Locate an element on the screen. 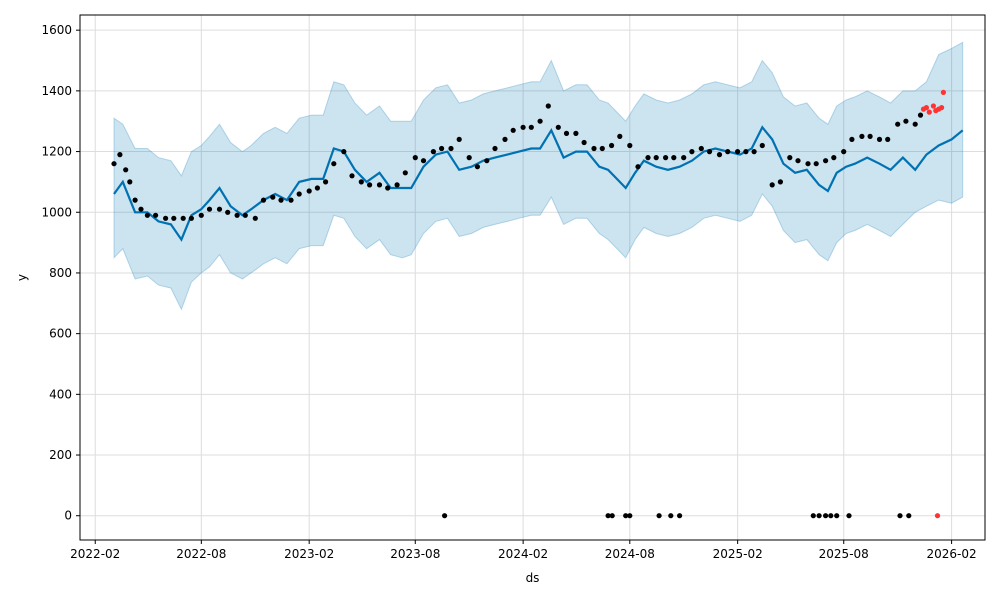 Image resolution: width=1000 pixels, height=600 pixels. y-tick-label: 600 is located at coordinates (60, 334).